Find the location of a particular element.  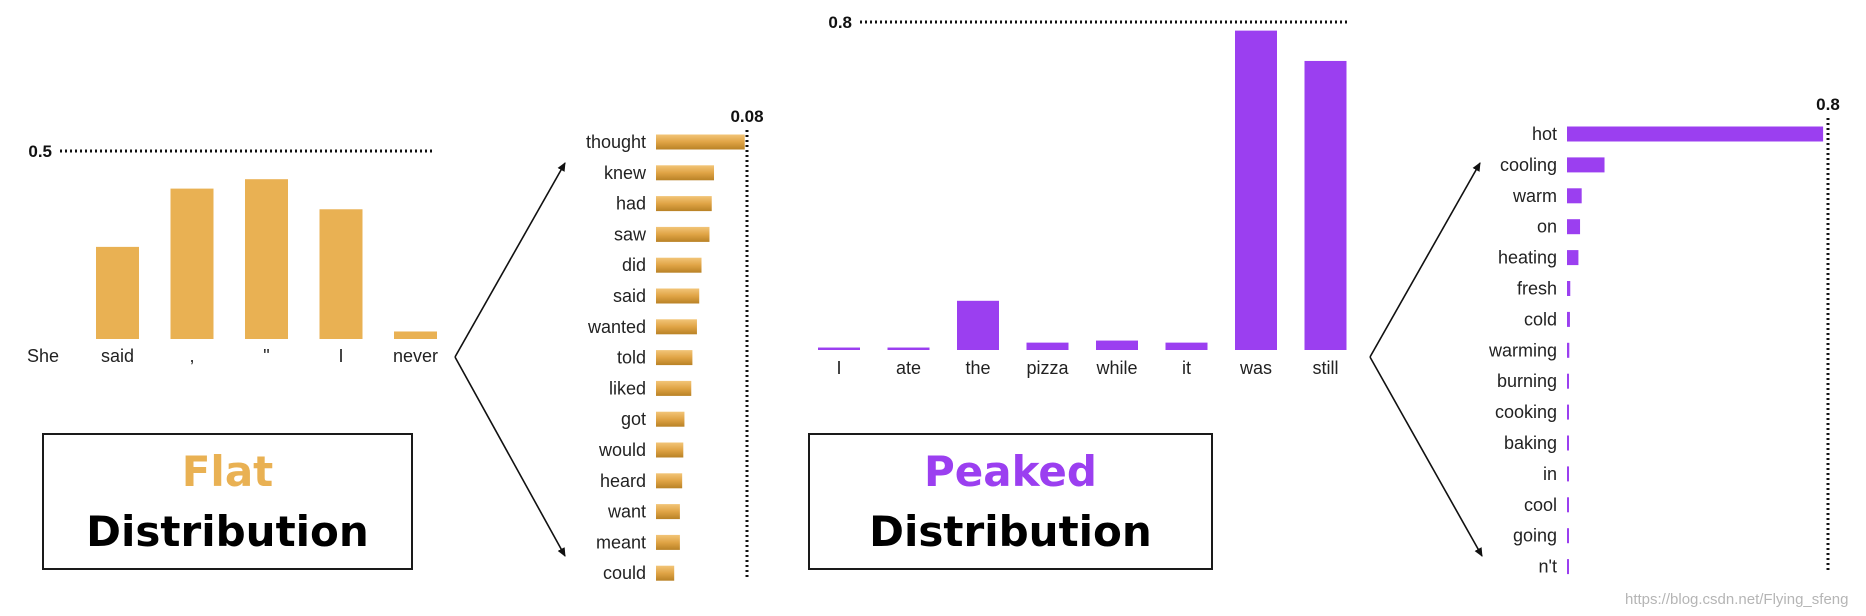

watermark: https://blog.csdn.net/Flying_sfeng is located at coordinates (1737, 599).